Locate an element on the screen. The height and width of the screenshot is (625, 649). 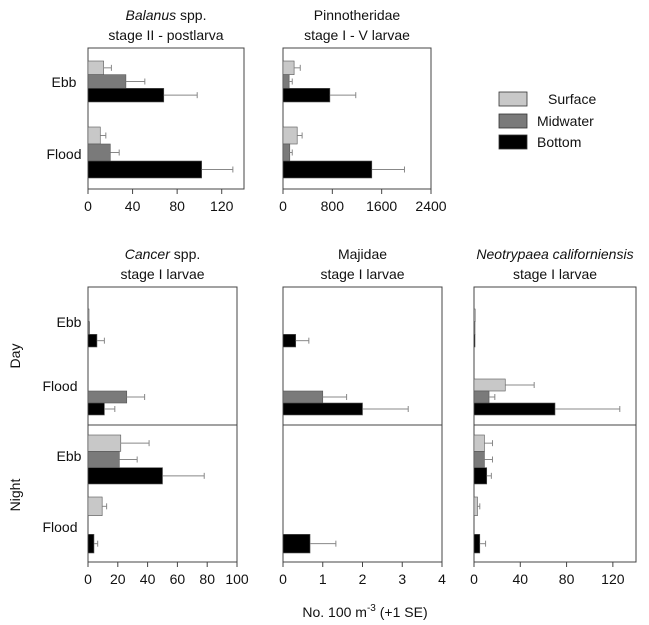
legend-label-bottom: Bottom is located at coordinates (559, 142).